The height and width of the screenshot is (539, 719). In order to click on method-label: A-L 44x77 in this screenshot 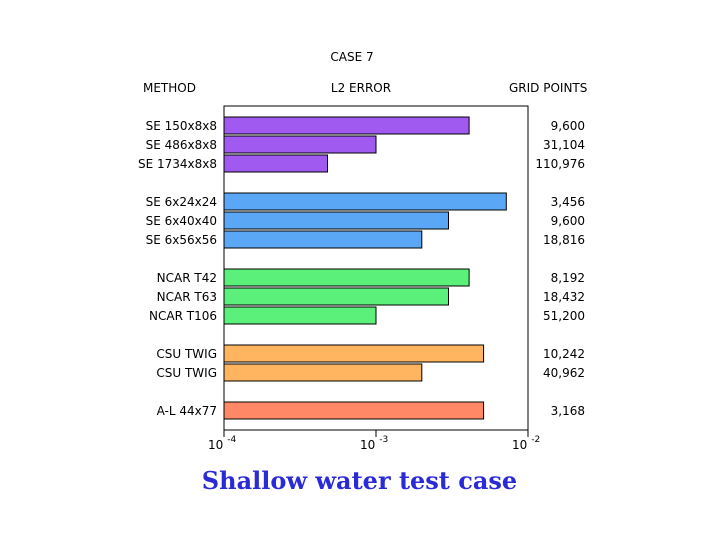, I will do `click(187, 411)`.